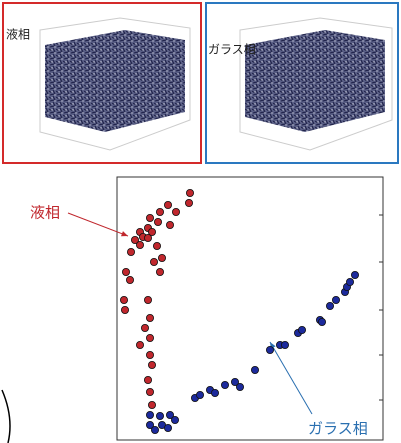 This screenshot has width=401, height=443. I want to click on arrow-head, so click(124, 234).